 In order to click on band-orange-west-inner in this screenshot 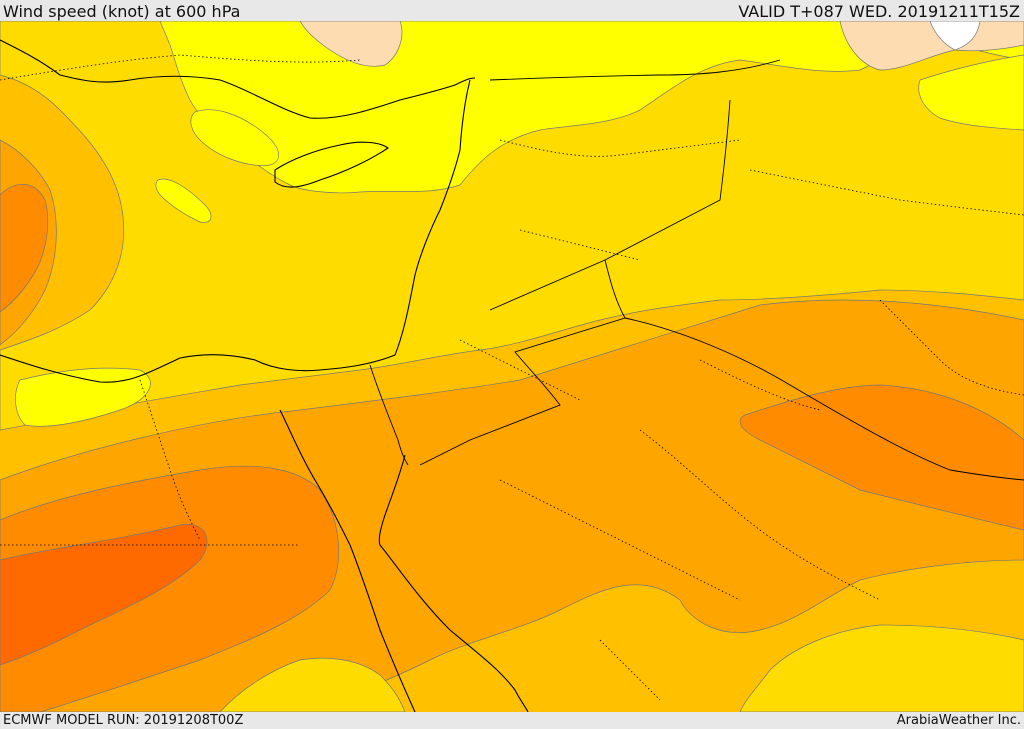, I will do `click(24, 248)`.